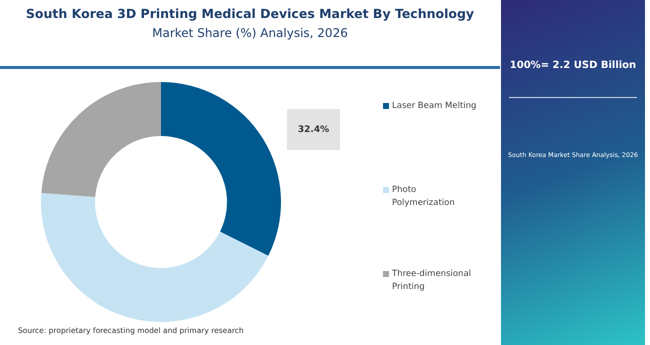 The width and height of the screenshot is (650, 345). I want to click on chart-subtitle: Market Share (%) Analysis, 2026, so click(250, 33).